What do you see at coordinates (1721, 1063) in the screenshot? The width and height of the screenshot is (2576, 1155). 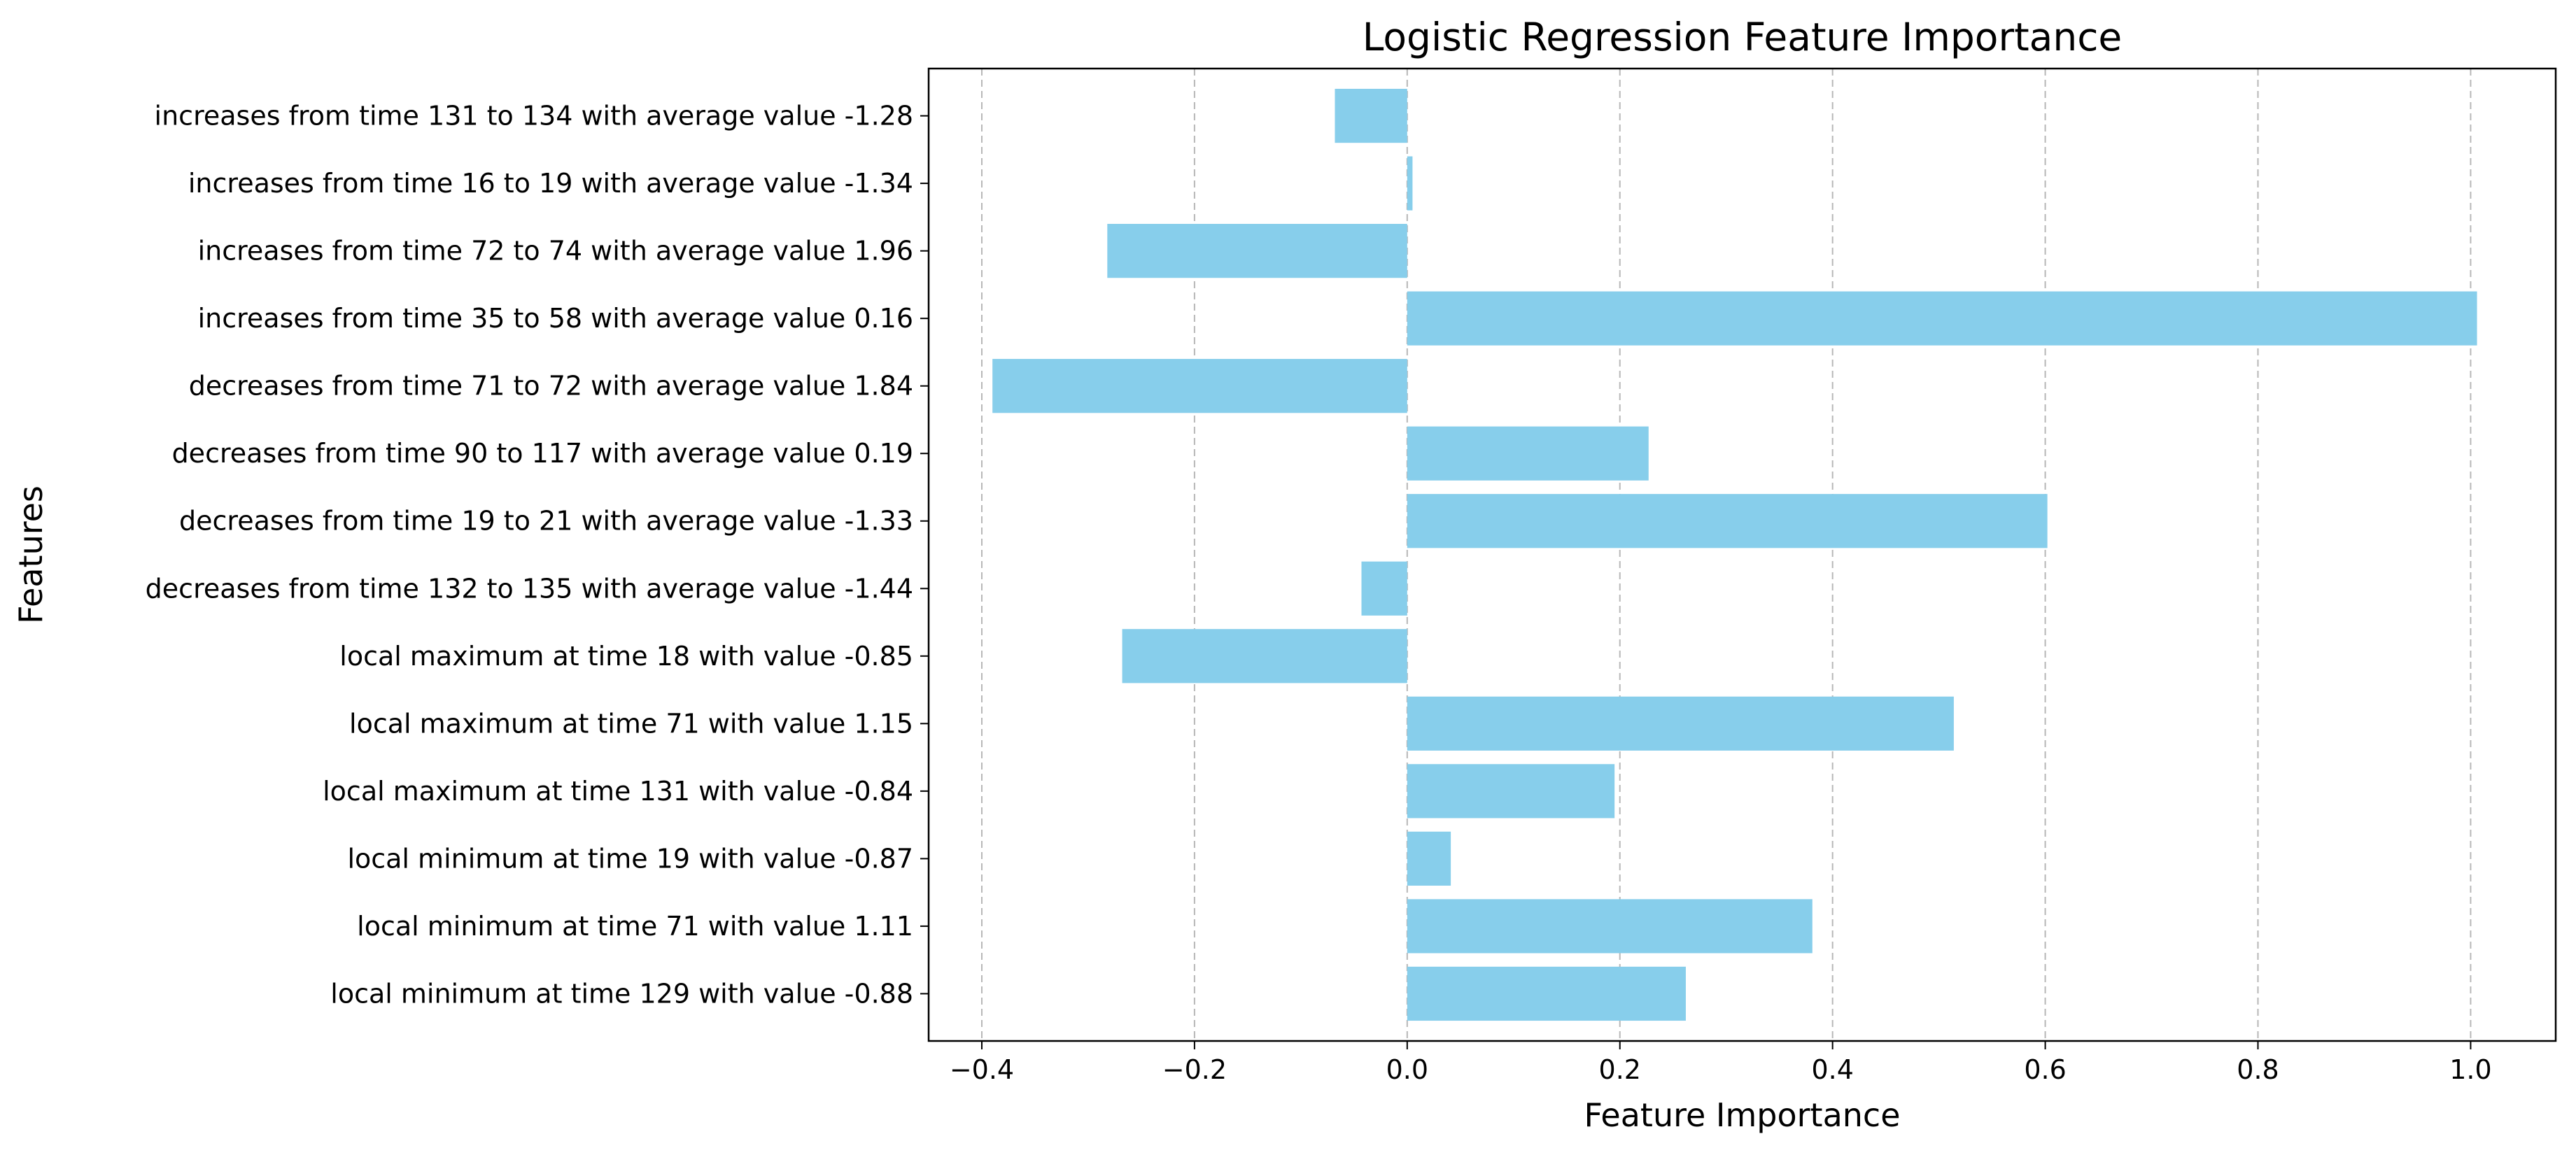 I see `x-axis: −0.4 −0.2 0.0 0.2 0.4 0.6 0.8 1.0` at bounding box center [1721, 1063].